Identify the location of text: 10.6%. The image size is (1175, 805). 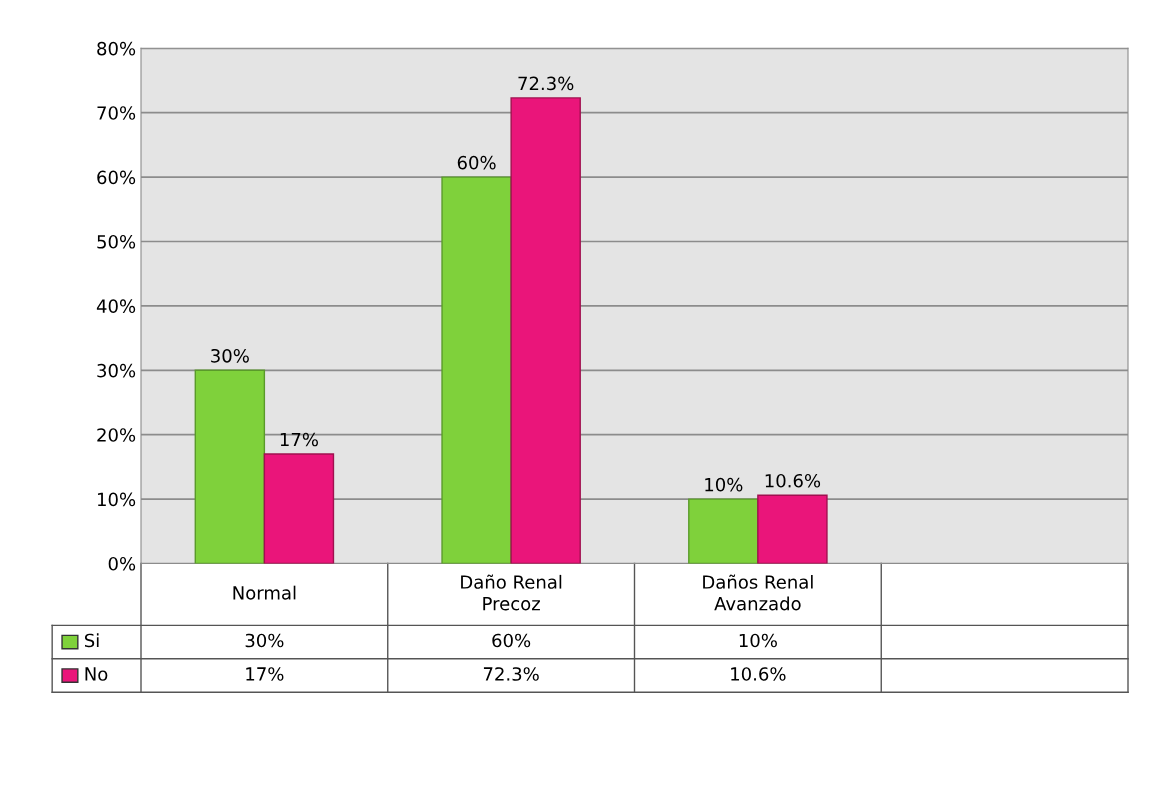
(793, 480).